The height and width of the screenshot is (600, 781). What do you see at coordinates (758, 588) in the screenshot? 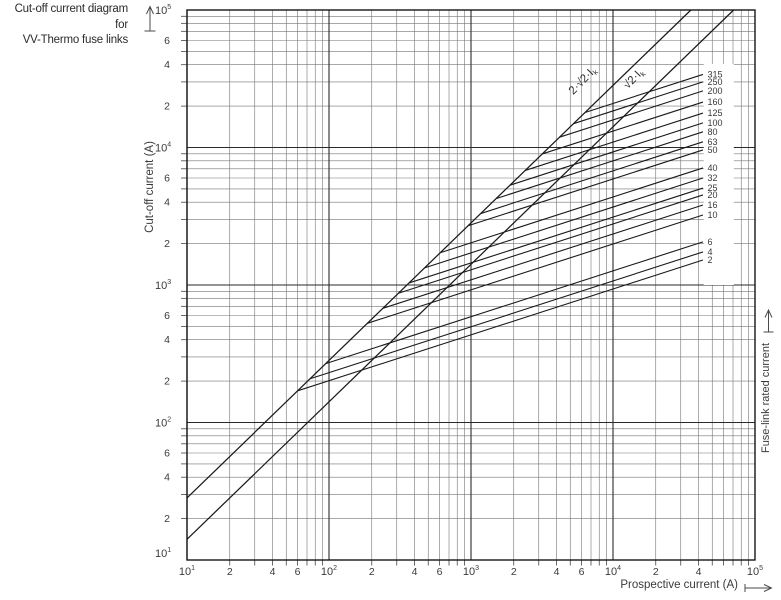
I see `x-axis-arrow-icon` at bounding box center [758, 588].